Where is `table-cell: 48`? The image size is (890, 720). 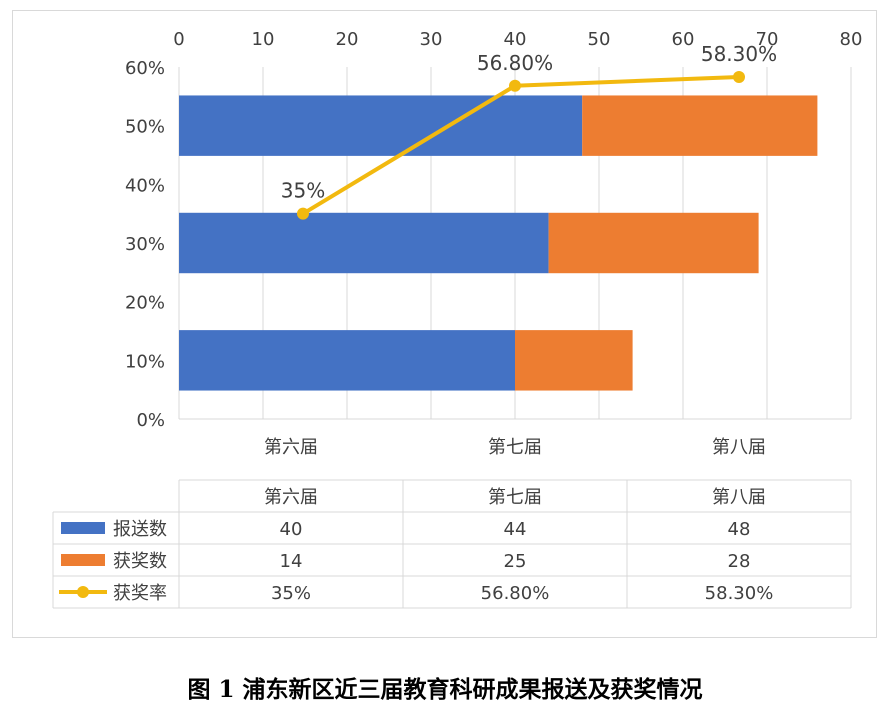
table-cell: 48 is located at coordinates (739, 529).